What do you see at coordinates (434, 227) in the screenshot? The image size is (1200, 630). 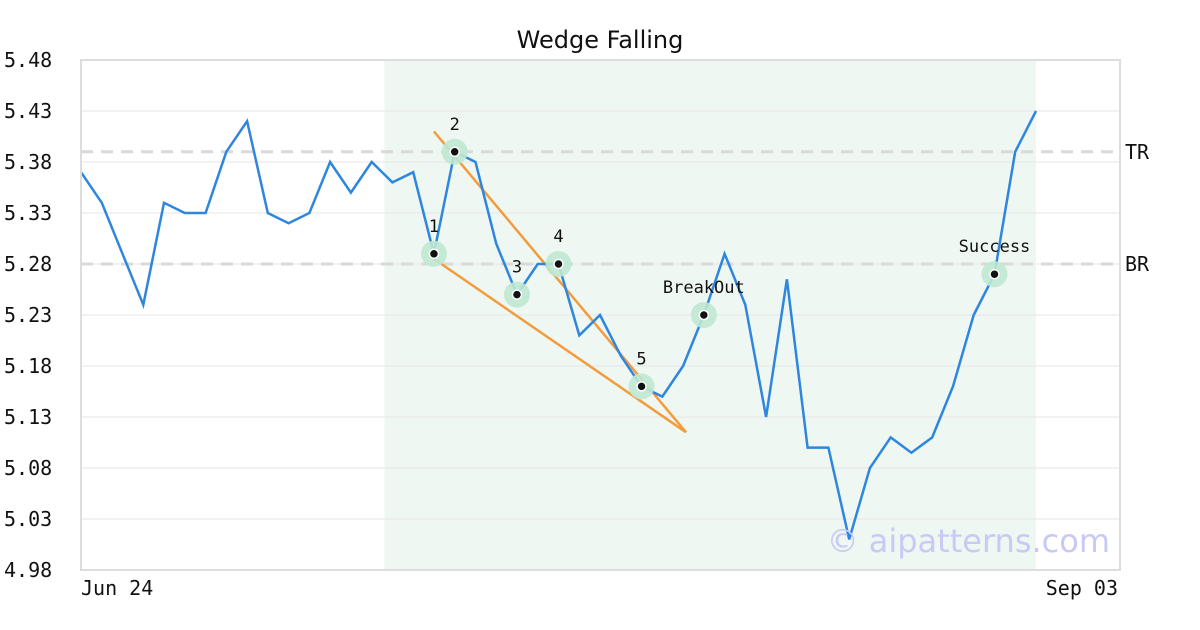 I see `marker-label: 1` at bounding box center [434, 227].